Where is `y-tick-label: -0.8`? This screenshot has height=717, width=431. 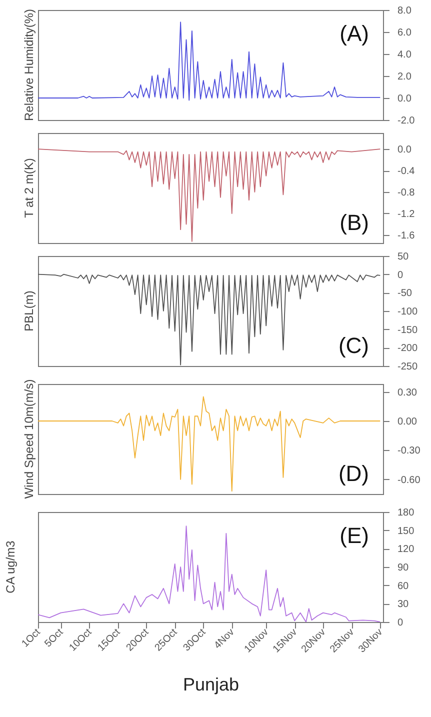 y-tick-label: -0.8 is located at coordinates (407, 193).